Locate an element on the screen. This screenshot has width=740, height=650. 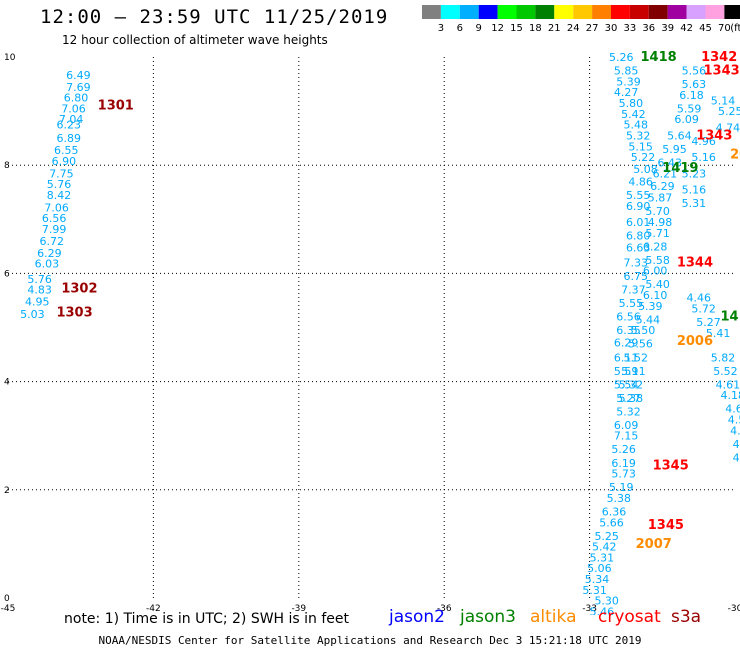
wave-height-value: 5.80 is located at coordinates (631, 103).